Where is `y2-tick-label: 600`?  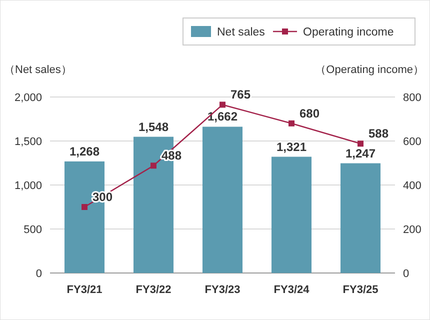
y2-tick-label: 600 is located at coordinates (412, 142).